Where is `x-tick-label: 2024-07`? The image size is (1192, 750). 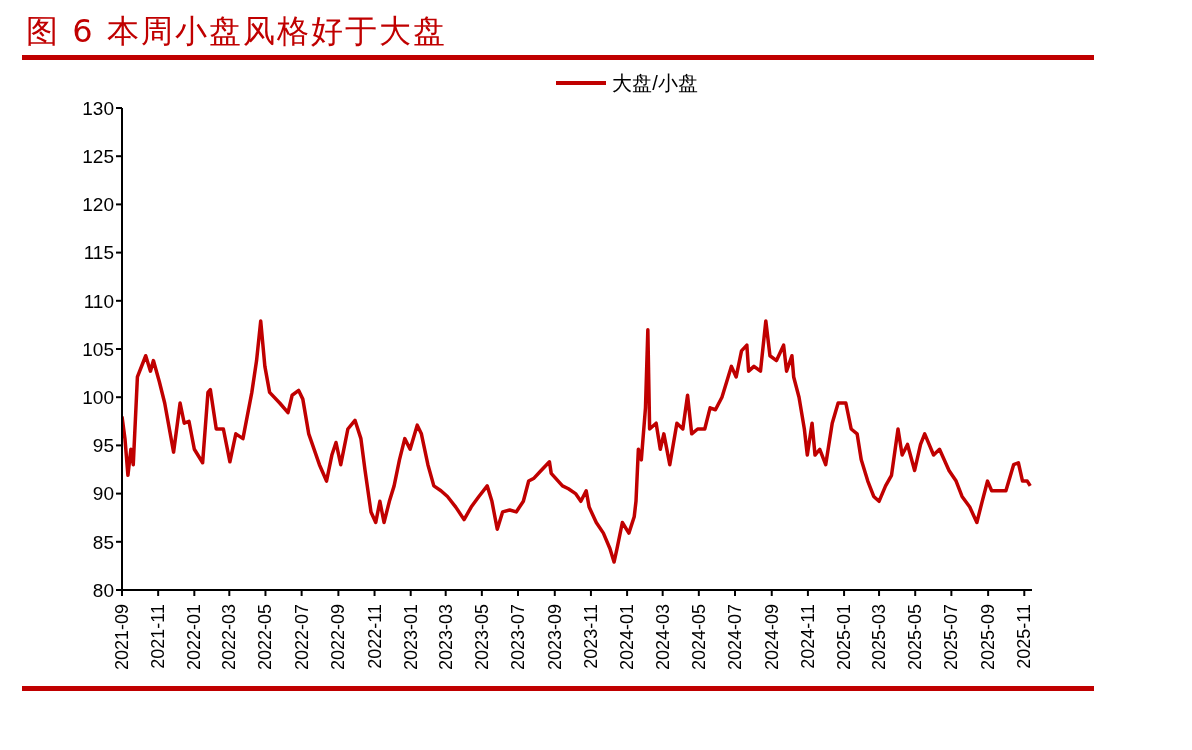 x-tick-label: 2024-07 is located at coordinates (734, 637).